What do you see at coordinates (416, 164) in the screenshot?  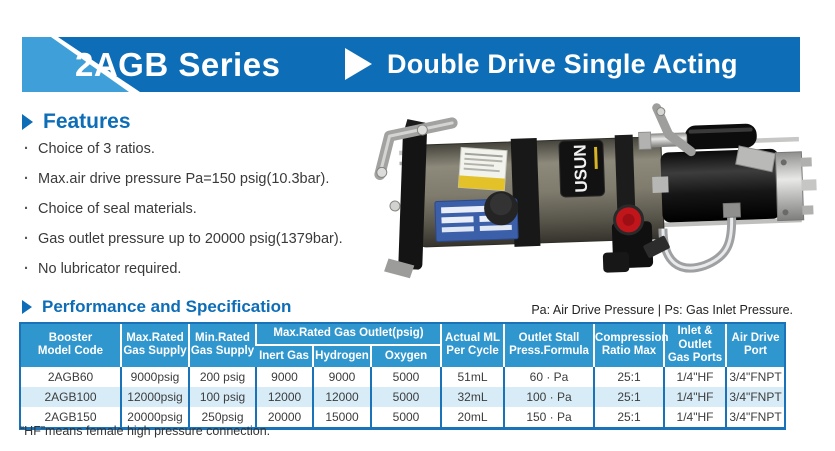 I see `pump-handle-left` at bounding box center [416, 164].